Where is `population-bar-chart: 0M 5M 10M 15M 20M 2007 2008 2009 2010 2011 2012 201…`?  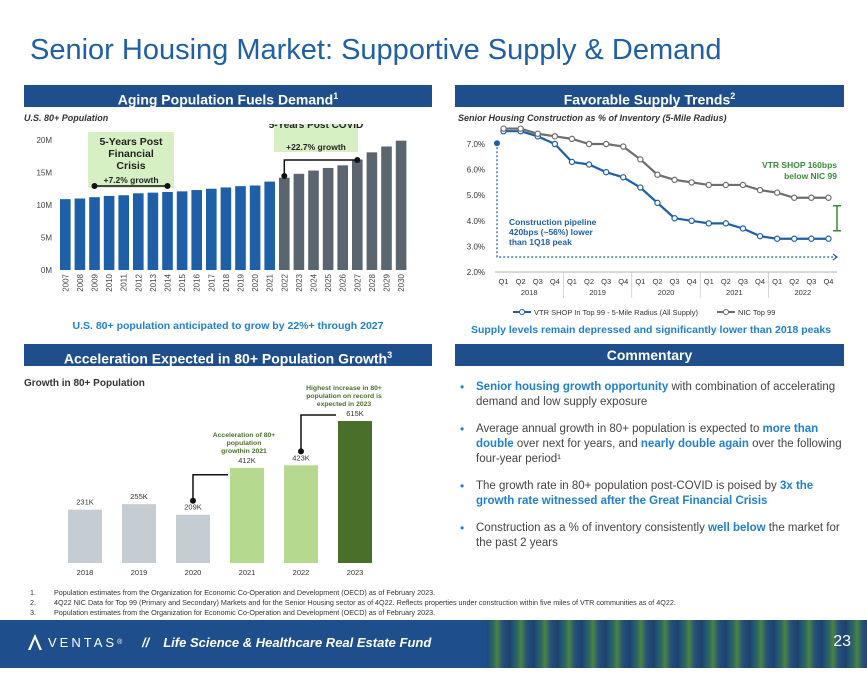 population-bar-chart: 0M 5M 10M 15M 20M 2007 2008 2009 2010 2011 2012 201… is located at coordinates (221, 208).